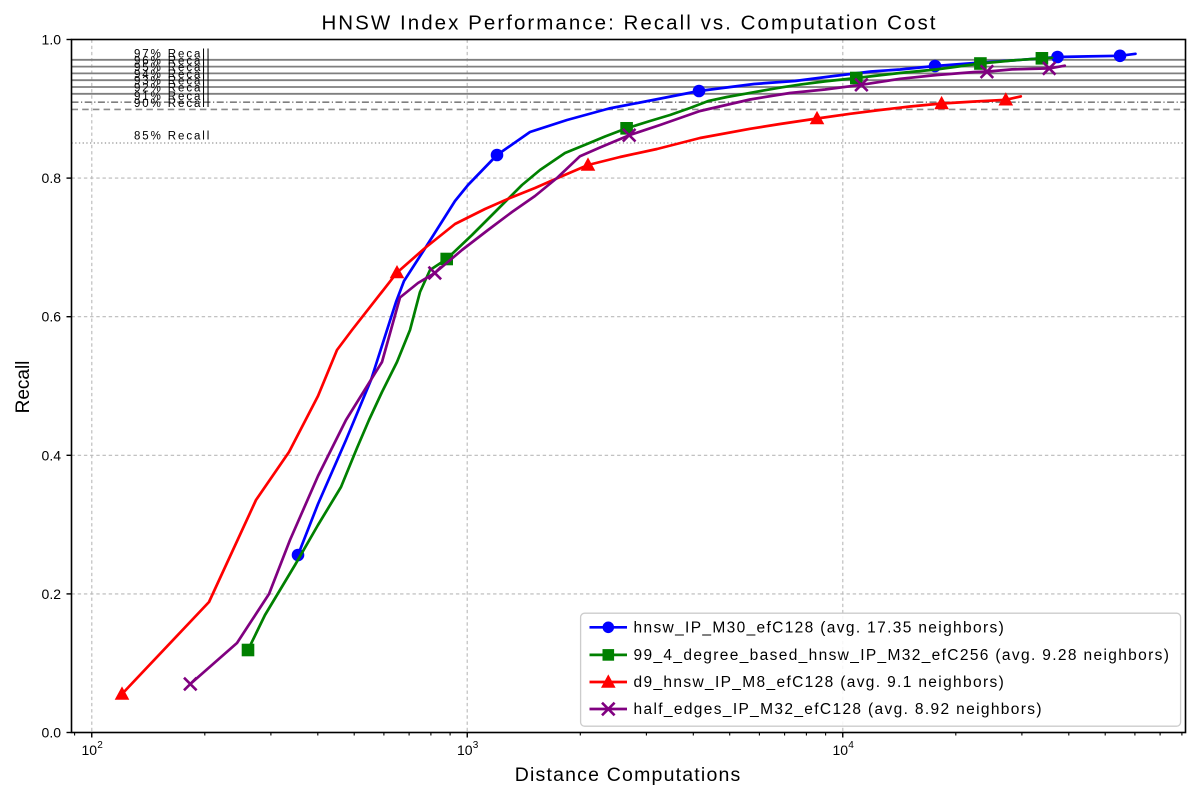  I want to click on svg-text: 0.6, so click(52, 317).